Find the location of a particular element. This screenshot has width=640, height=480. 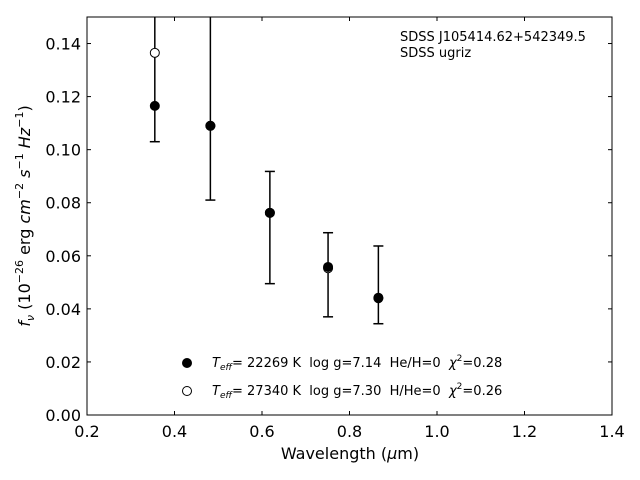

annotation-filter-set: SDSS ugriz is located at coordinates (435, 53).